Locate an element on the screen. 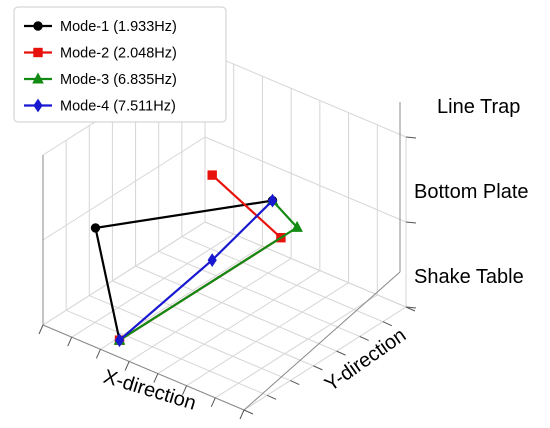 The image size is (550, 428). legend-entry-mode-3: Mode-3 (6.835Hz) is located at coordinates (100, 80).